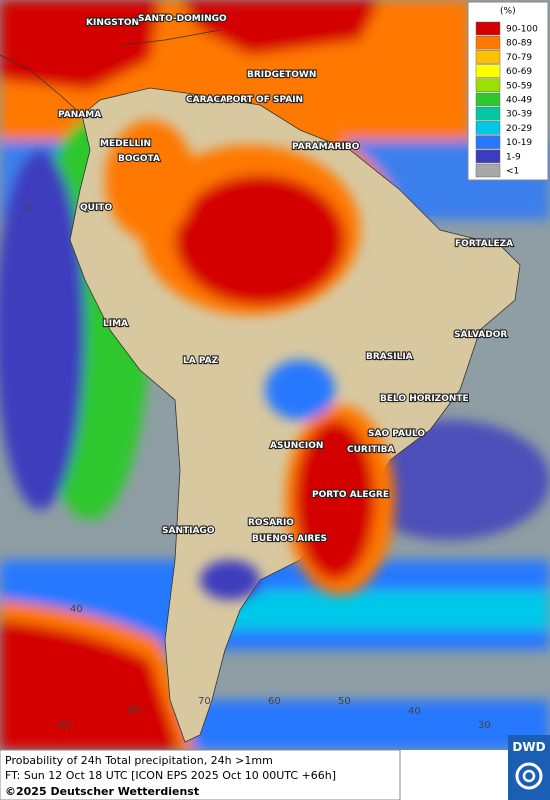 This screenshot has height=800, width=550. What do you see at coordinates (281, 75) in the screenshot?
I see `city-label: BRIDGETOWN` at bounding box center [281, 75].